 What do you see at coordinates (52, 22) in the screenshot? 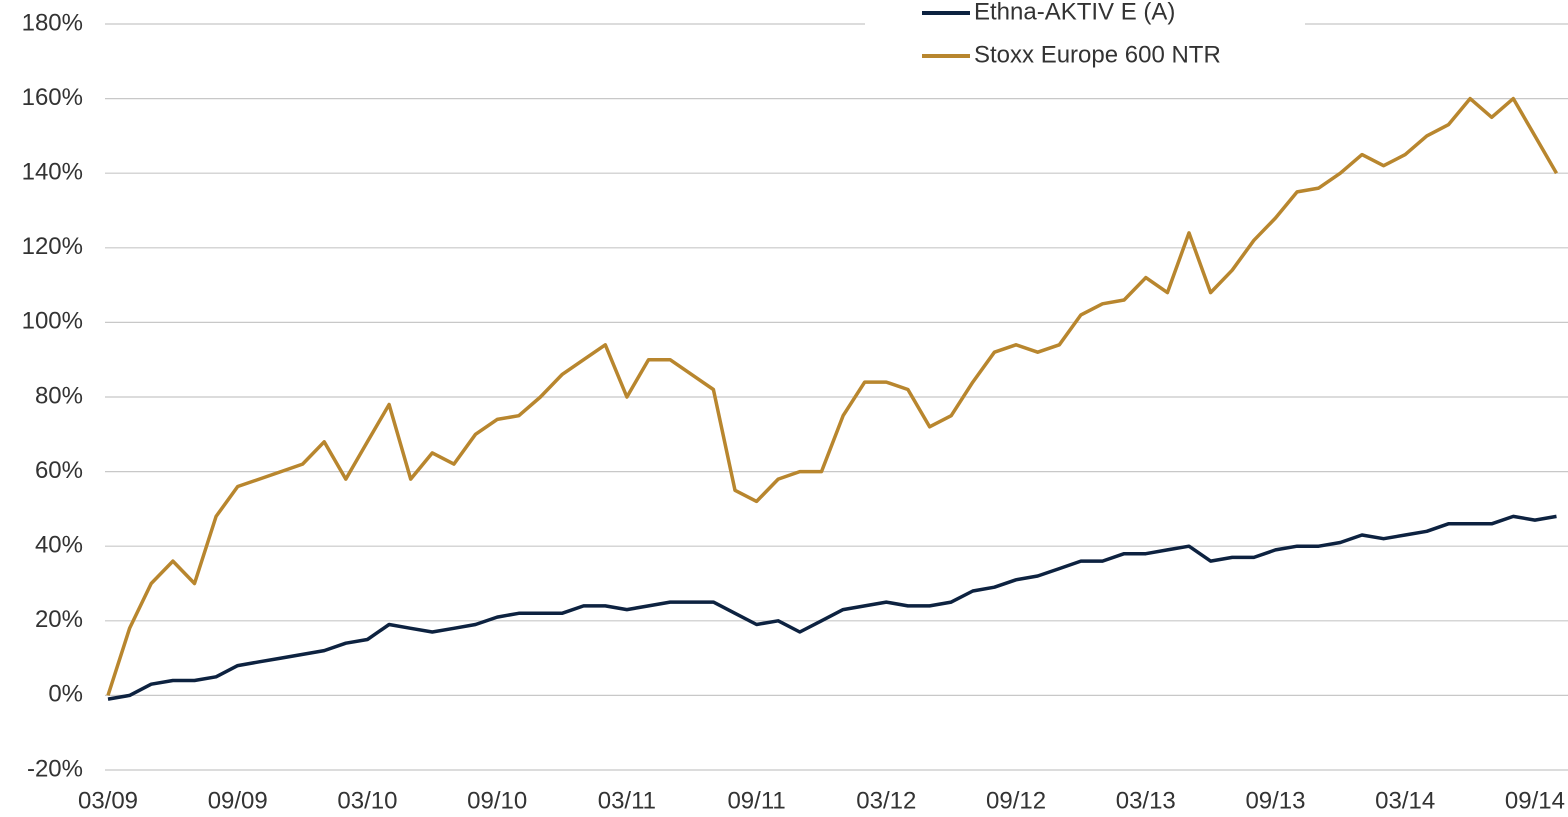
I see `y-tick-label: 180%` at bounding box center [52, 22].